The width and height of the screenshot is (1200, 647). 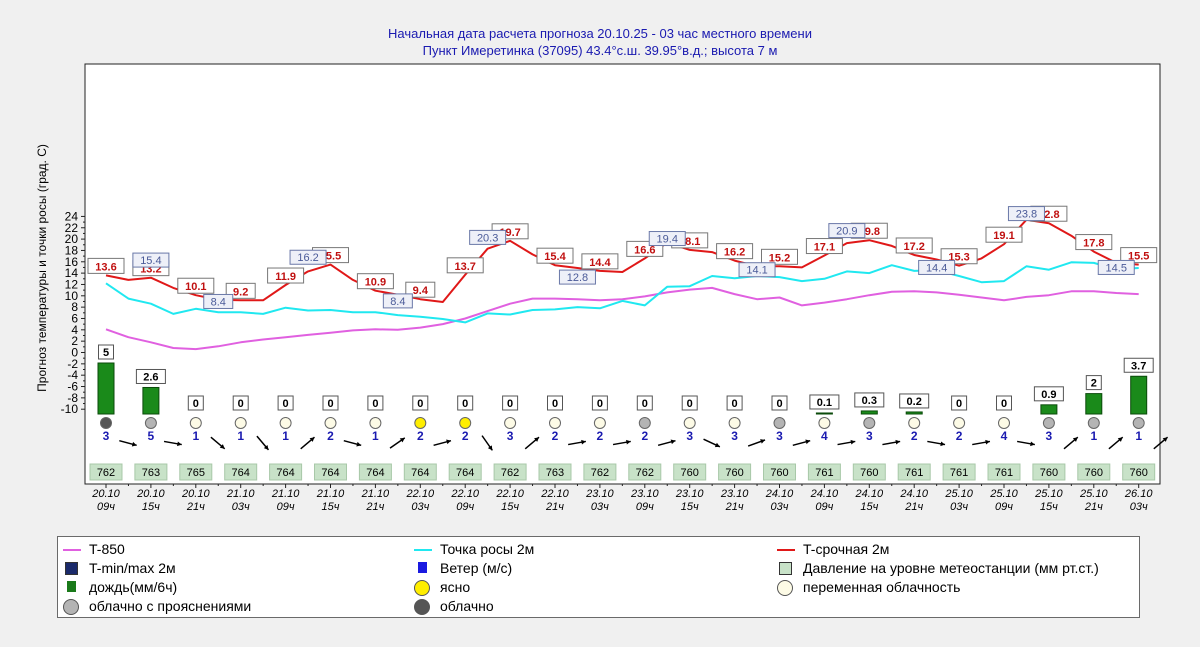 What do you see at coordinates (1048, 494) in the screenshot?
I see `x-tick-date: 25.10` at bounding box center [1048, 494].